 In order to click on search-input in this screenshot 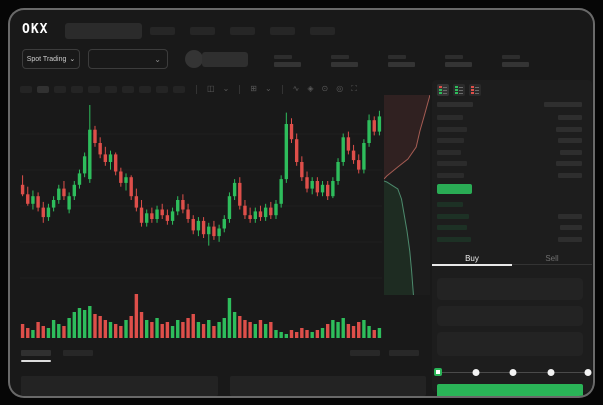, I will do `click(103, 31)`.